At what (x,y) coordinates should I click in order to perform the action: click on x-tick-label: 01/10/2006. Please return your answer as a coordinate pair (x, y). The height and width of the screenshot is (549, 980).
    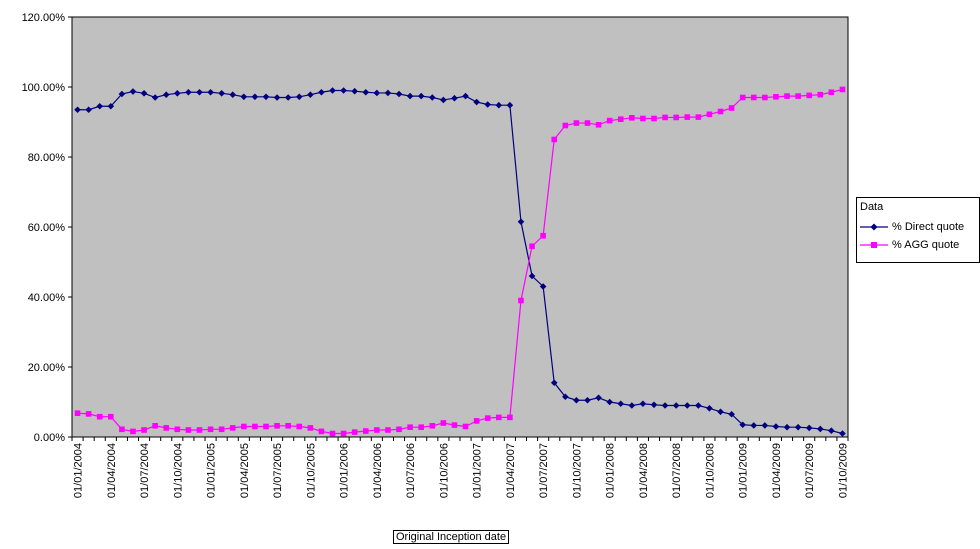
    Looking at the image, I should click on (444, 470).